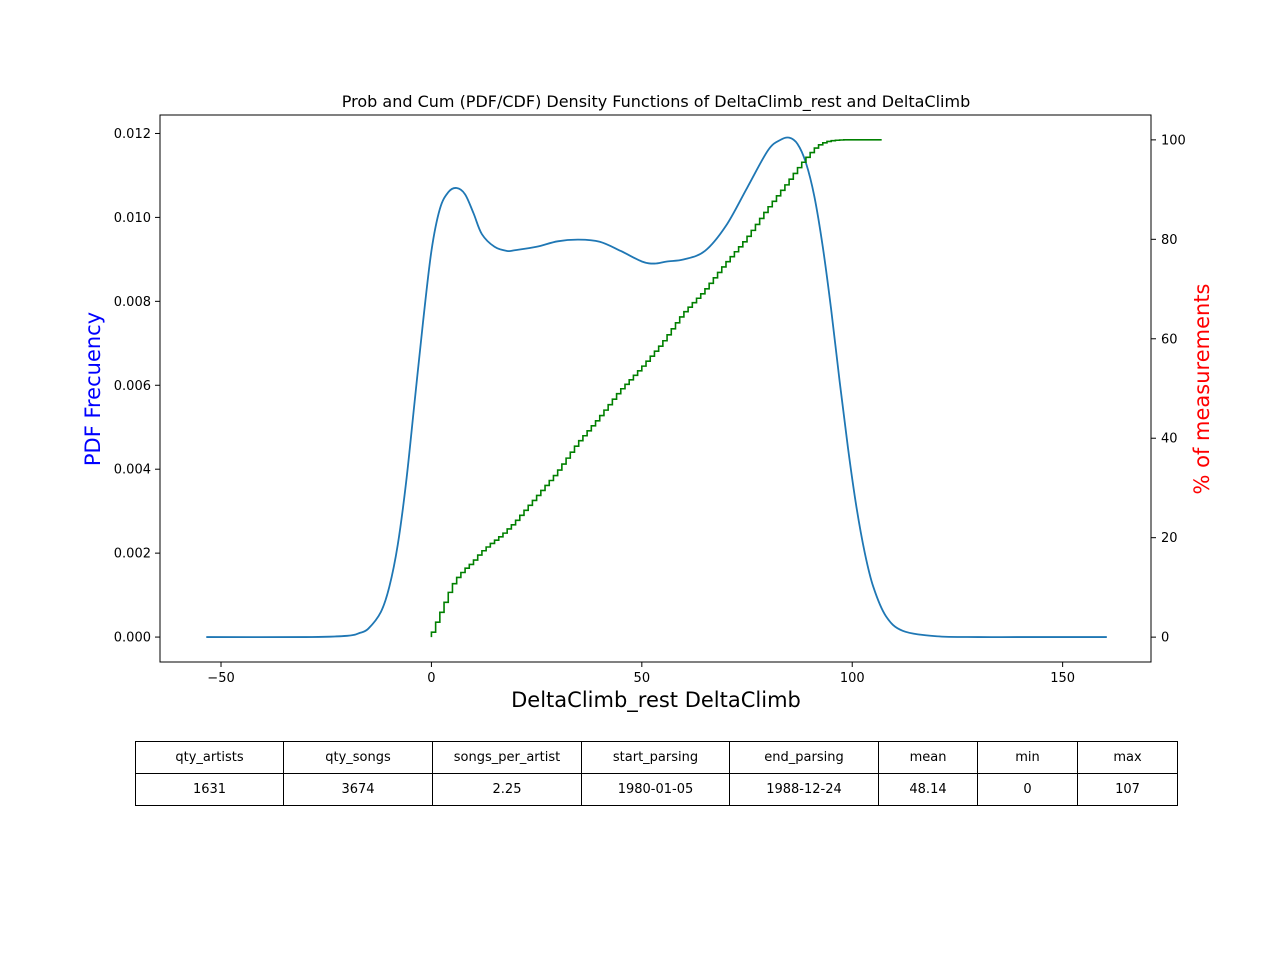 Image resolution: width=1280 pixels, height=960 pixels. I want to click on left-y-axis: 0.000 0.002 0.004 0.006 0.008 0.010 0.012, so click(137, 386).